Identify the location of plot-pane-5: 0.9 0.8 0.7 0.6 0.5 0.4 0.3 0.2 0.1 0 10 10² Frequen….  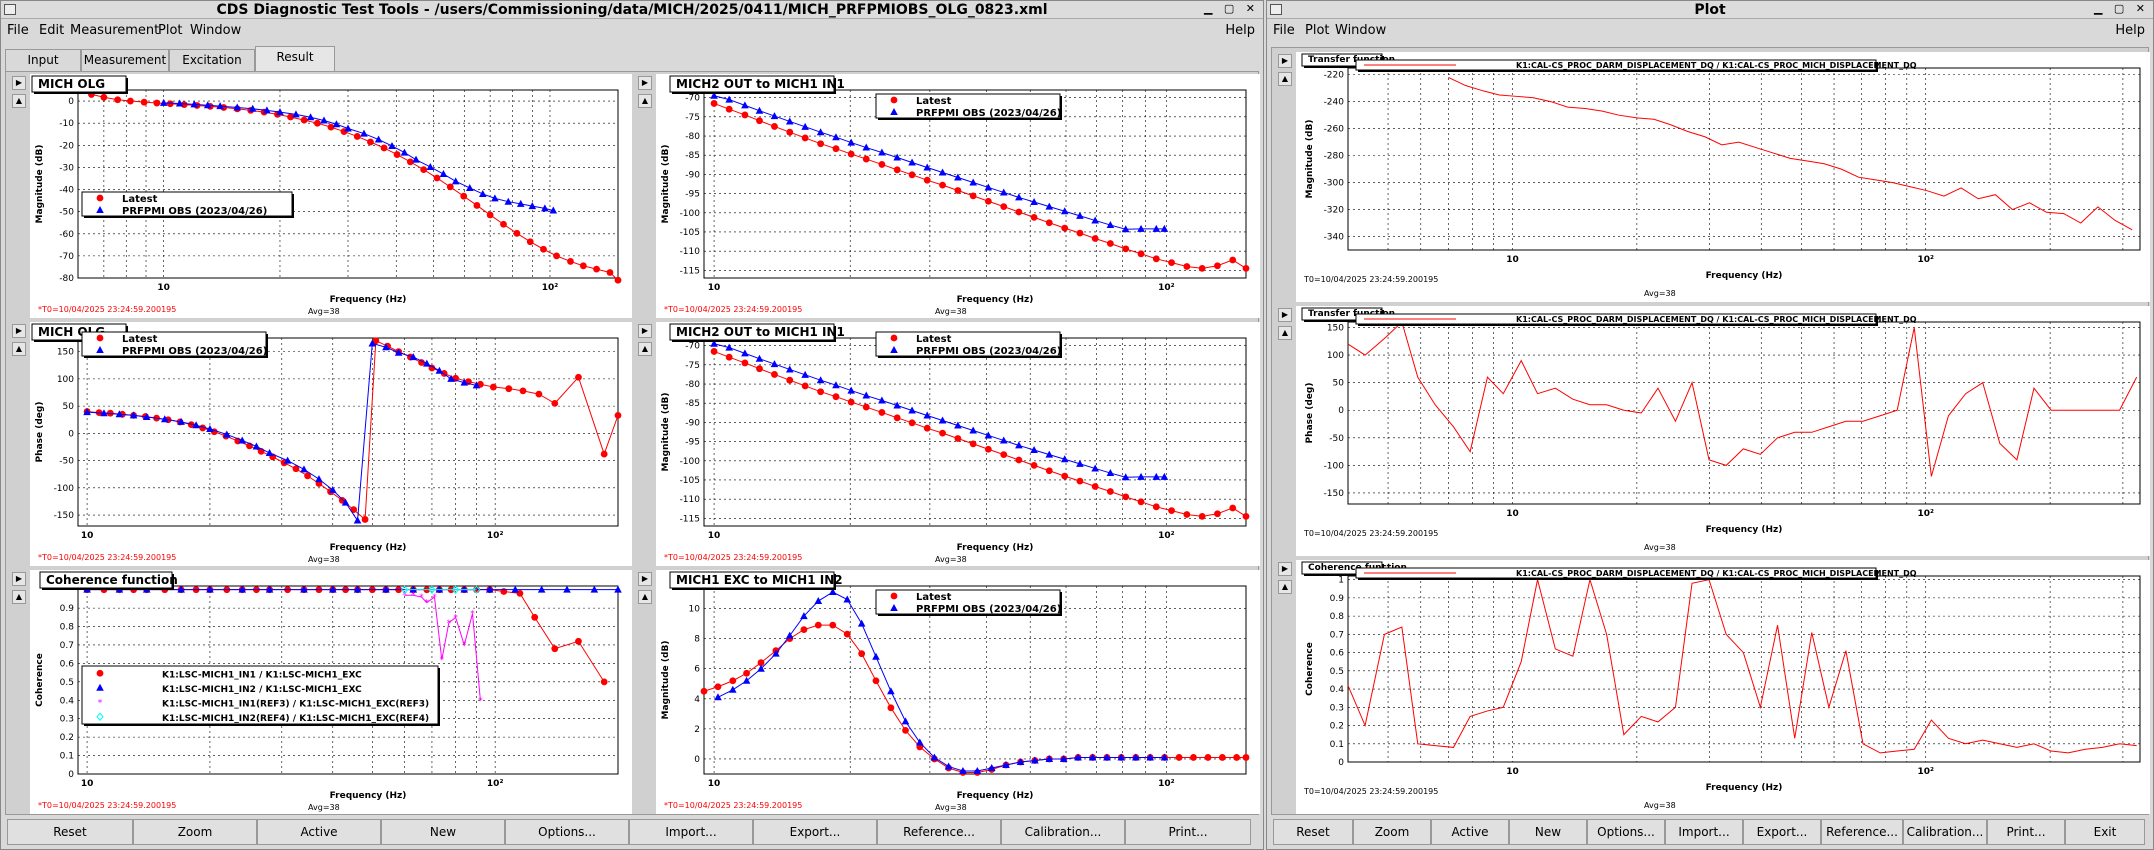
(331, 692).